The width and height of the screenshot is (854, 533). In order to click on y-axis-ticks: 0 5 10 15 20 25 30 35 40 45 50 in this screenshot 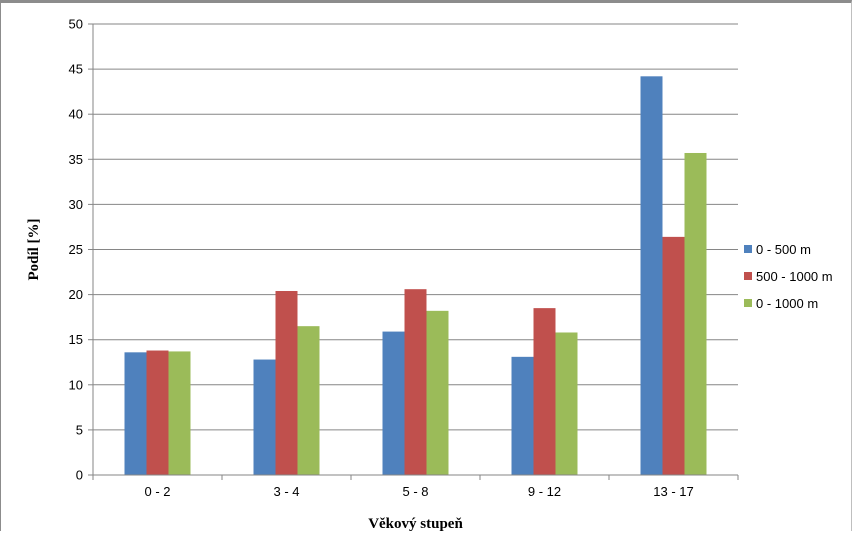, I will do `click(81, 250)`.